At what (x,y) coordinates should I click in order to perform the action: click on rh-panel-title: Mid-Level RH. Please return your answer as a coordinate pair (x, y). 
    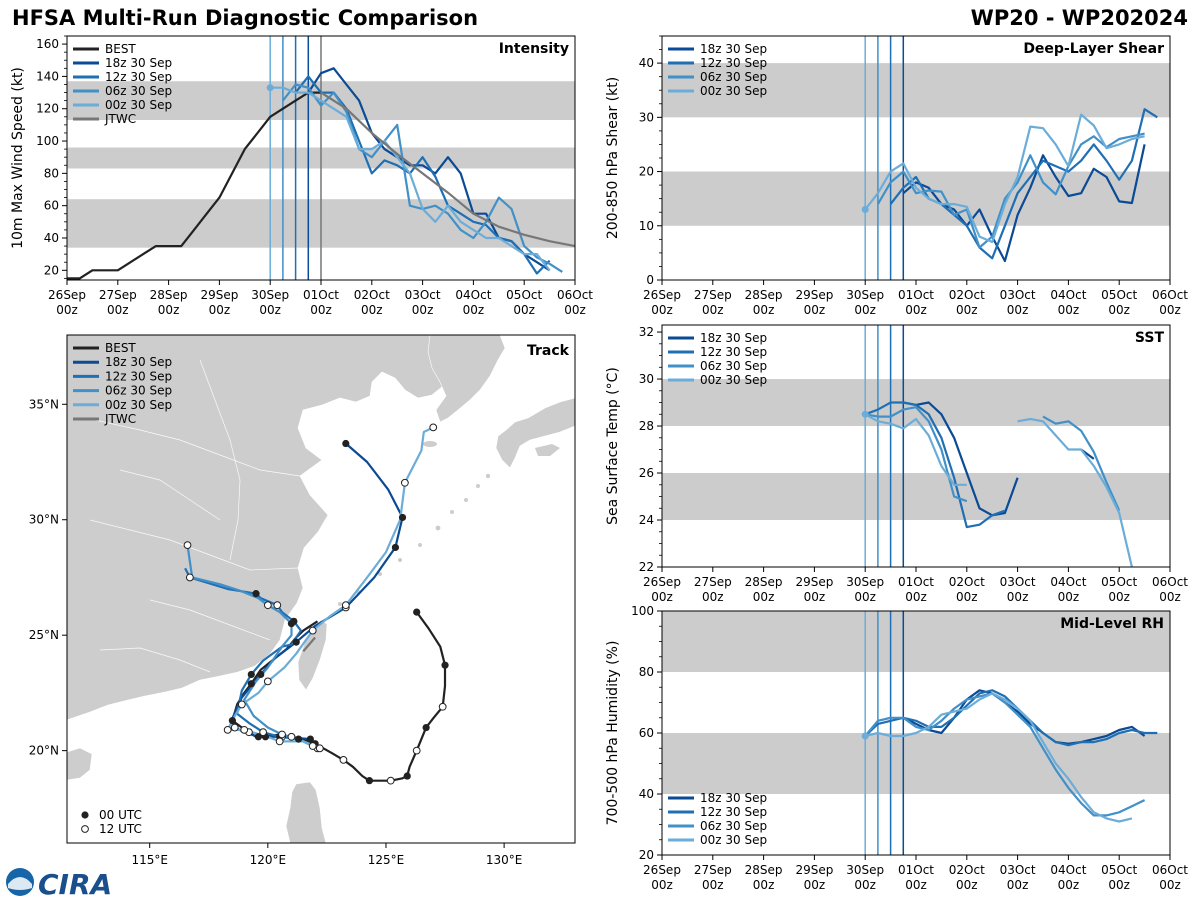
    Looking at the image, I should click on (1112, 624).